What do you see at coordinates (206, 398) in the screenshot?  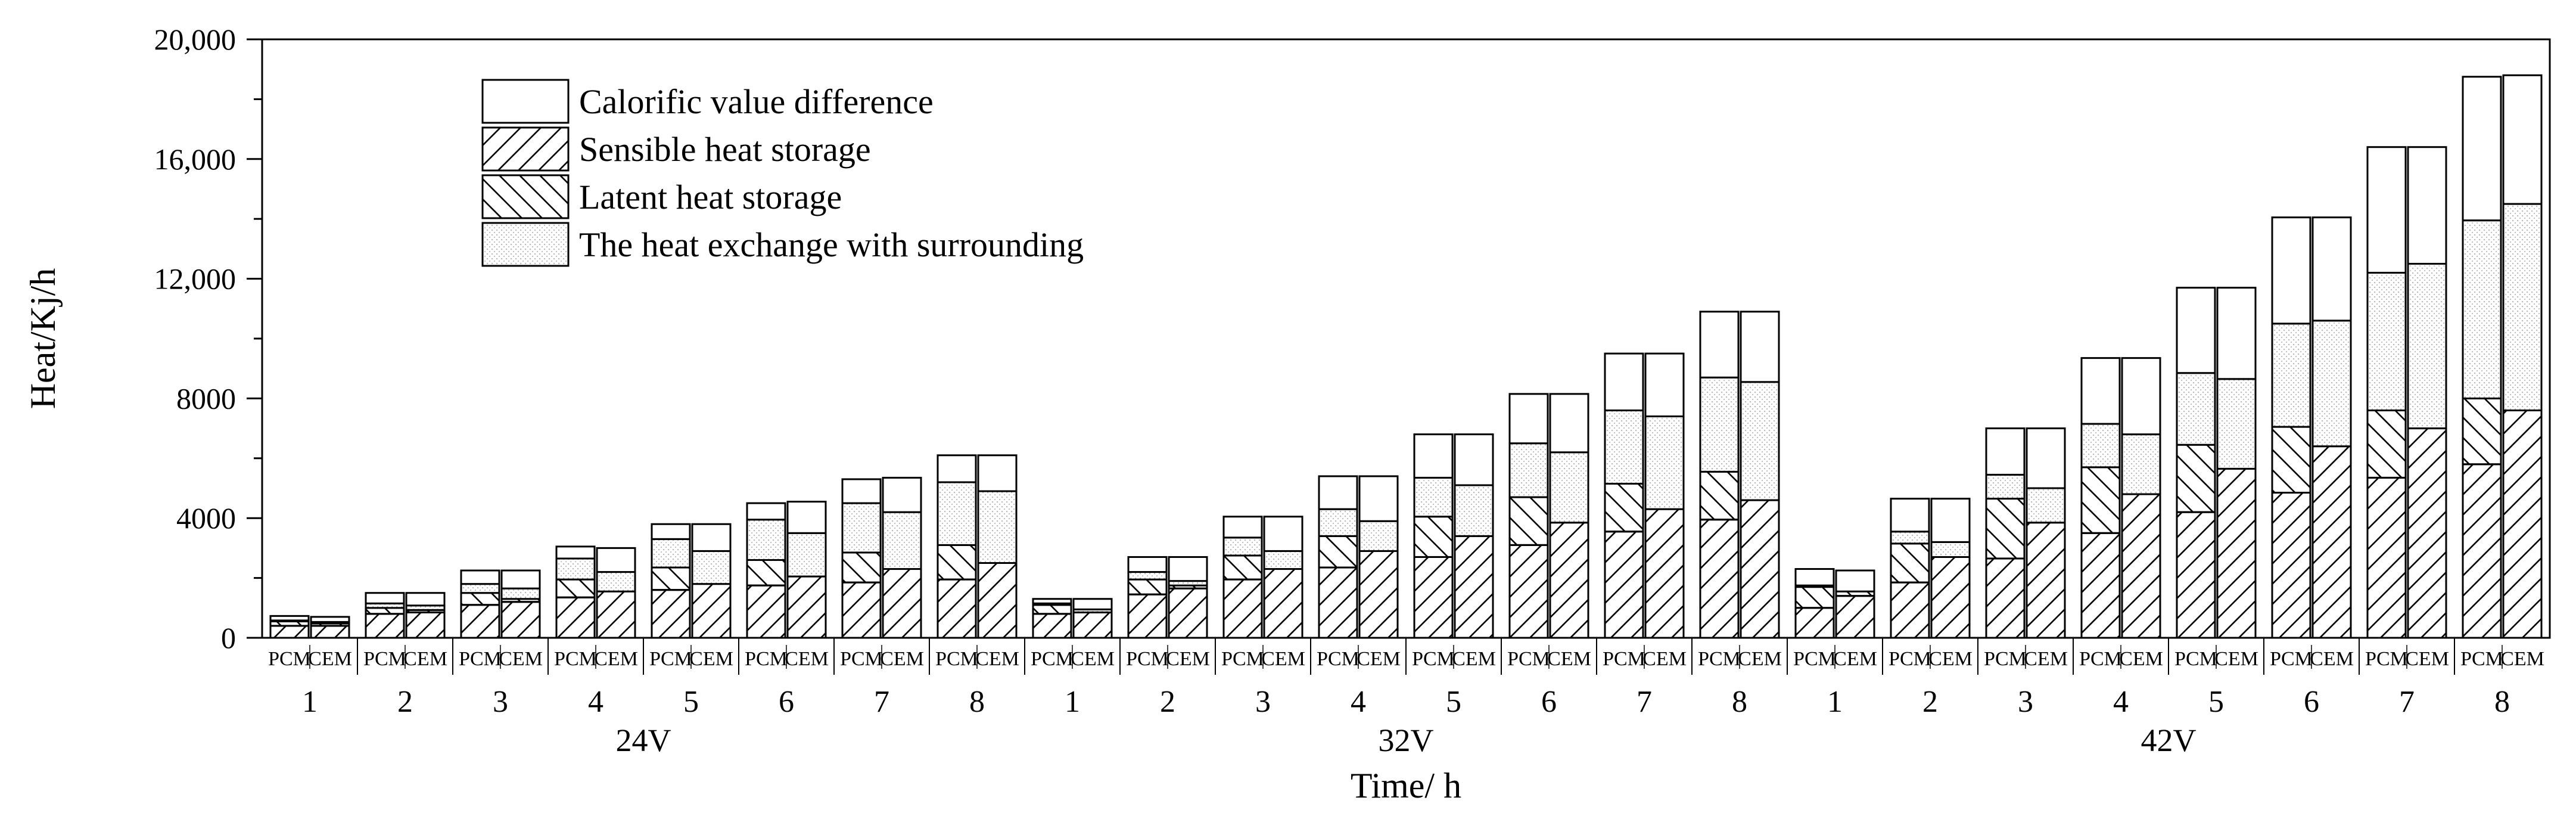 I see `y-tick-label: 8000` at bounding box center [206, 398].